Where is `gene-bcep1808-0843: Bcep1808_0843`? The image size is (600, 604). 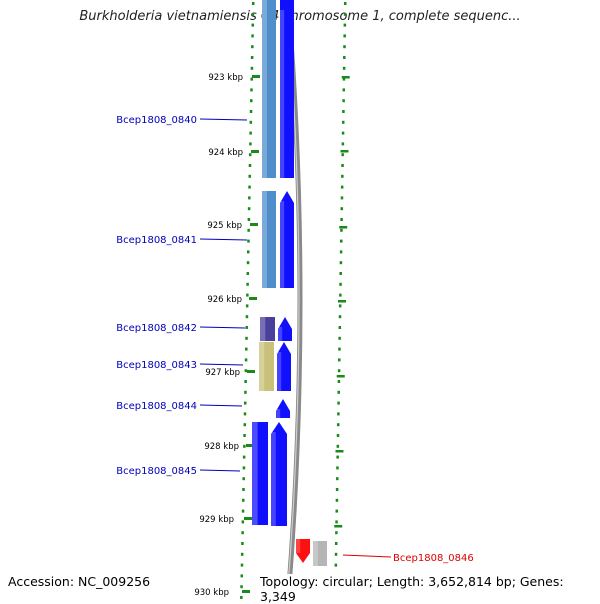 gene-bcep1808-0843: Bcep1808_0843 is located at coordinates (203, 366).